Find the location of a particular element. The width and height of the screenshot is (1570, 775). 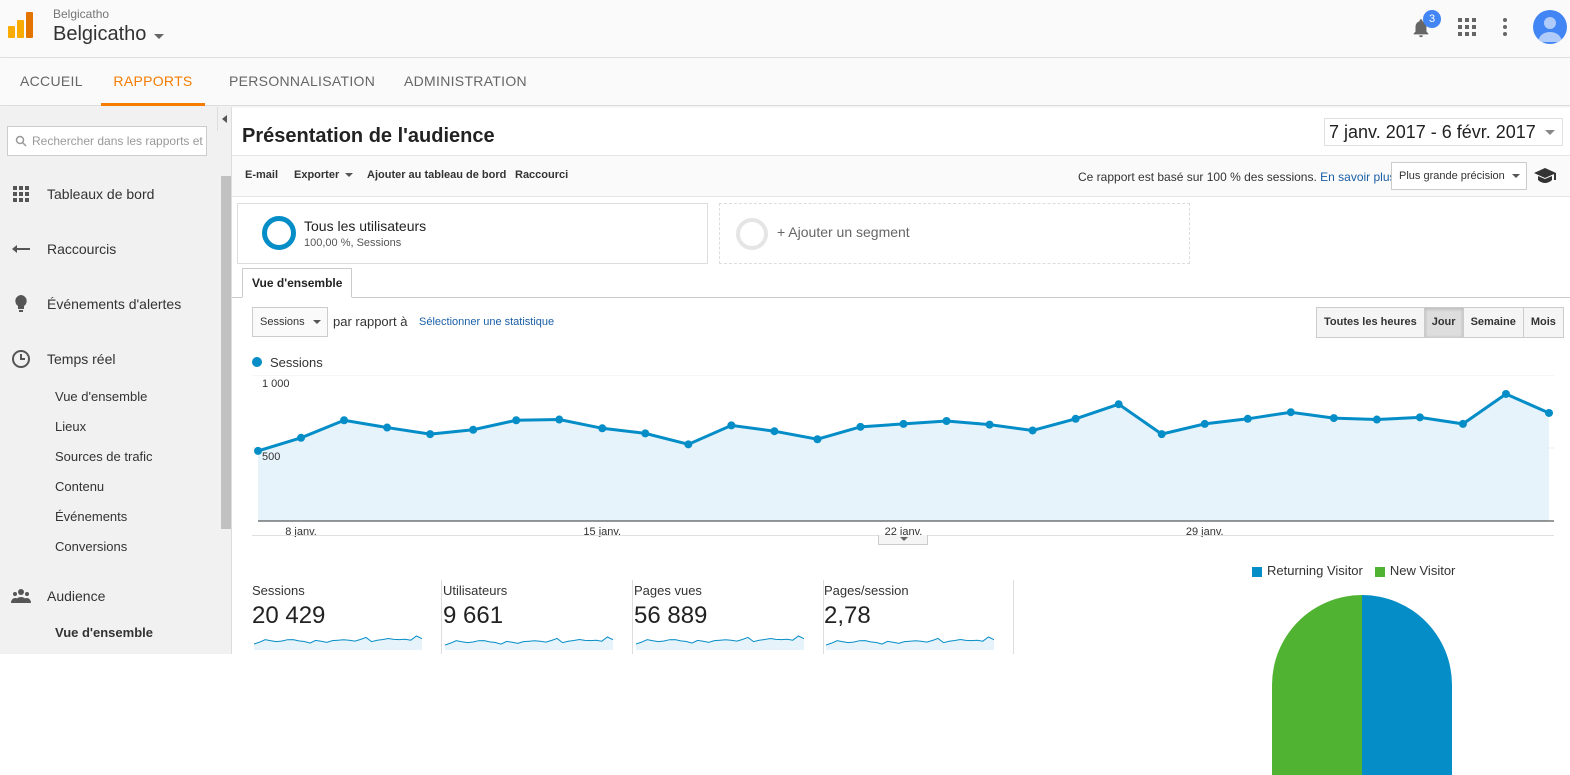

tab-divider is located at coordinates (901, 297).